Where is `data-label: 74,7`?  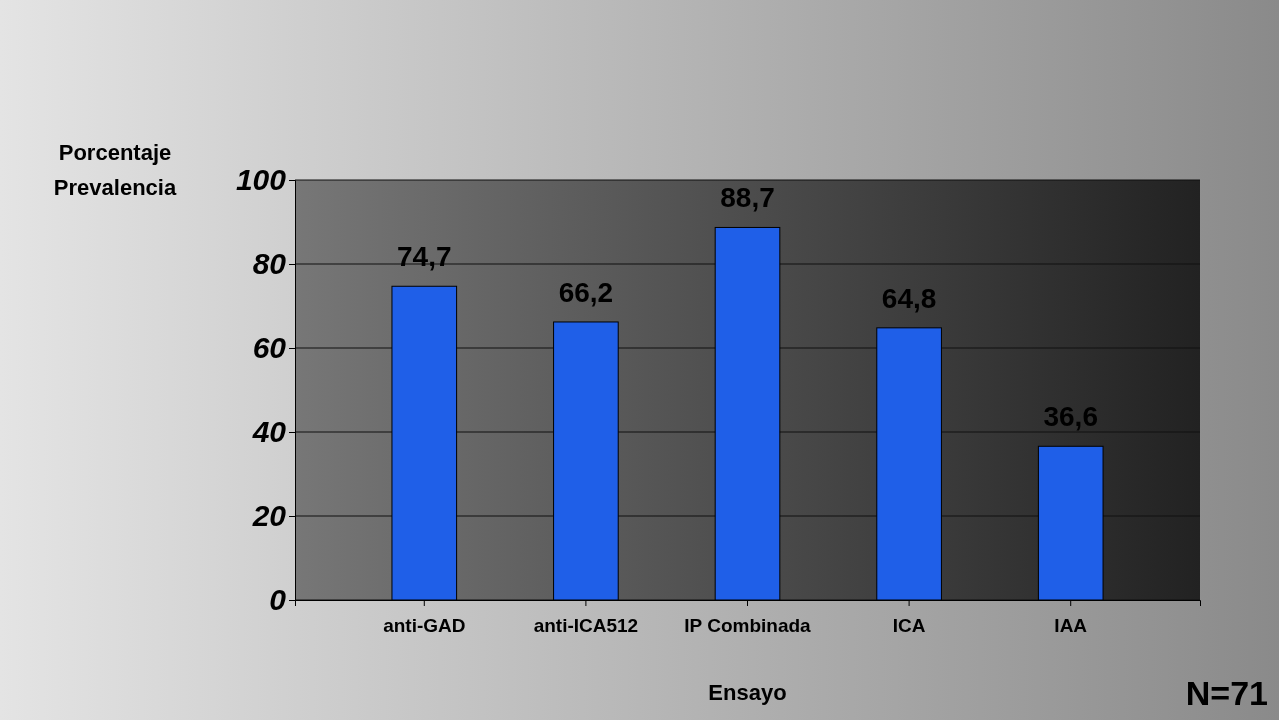
data-label: 74,7 is located at coordinates (424, 257).